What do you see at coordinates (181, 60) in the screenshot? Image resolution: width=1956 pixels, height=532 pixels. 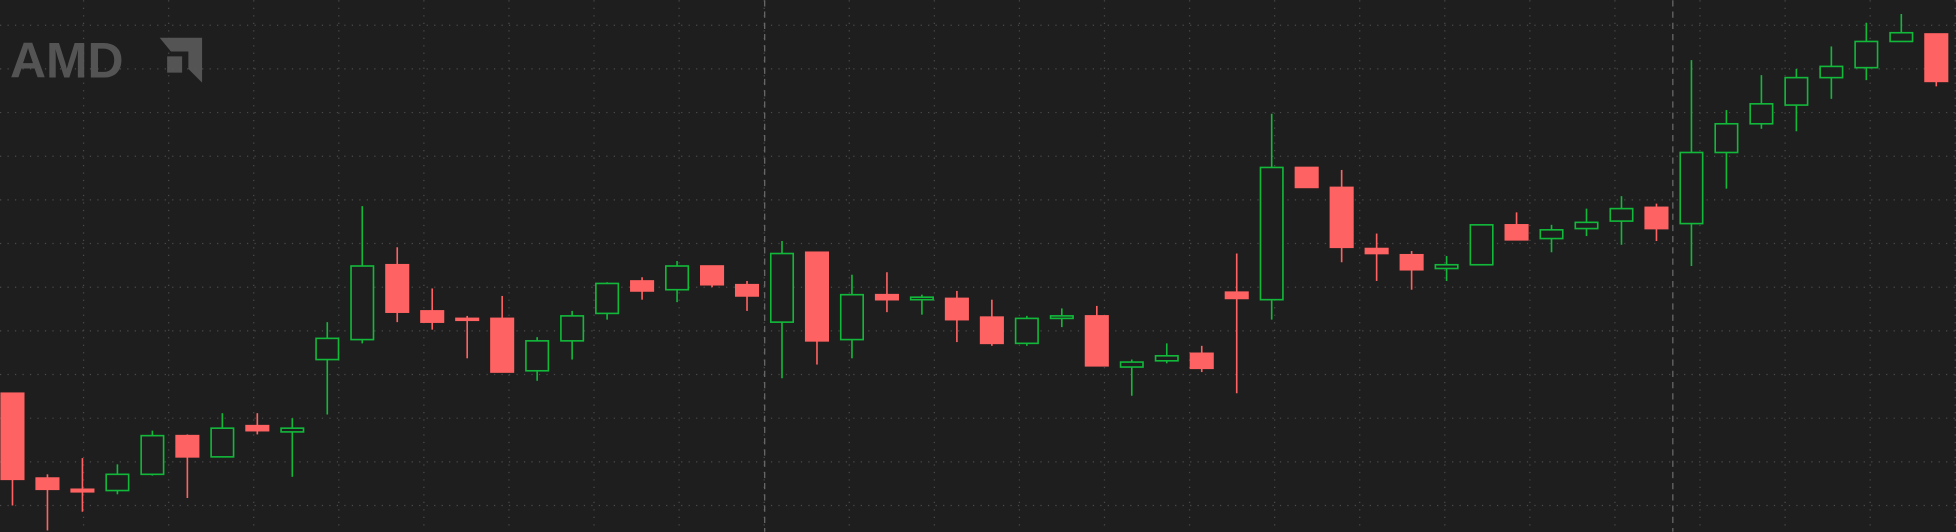 I see `watermark-logo` at bounding box center [181, 60].